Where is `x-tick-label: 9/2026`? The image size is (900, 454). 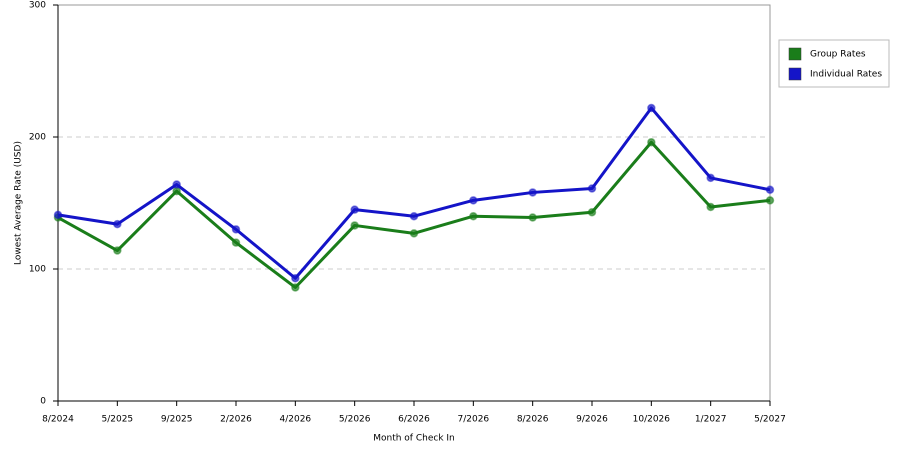 x-tick-label: 9/2026 is located at coordinates (592, 420).